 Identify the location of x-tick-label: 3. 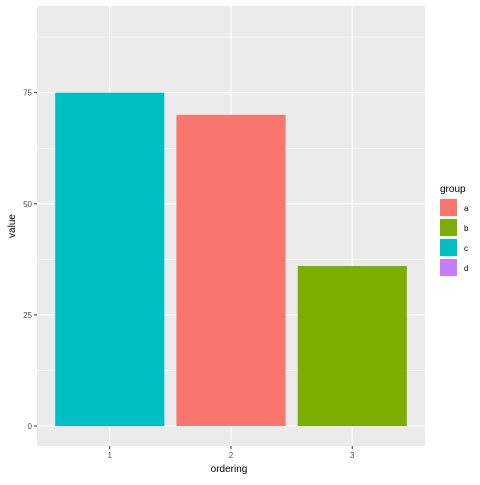
(352, 455).